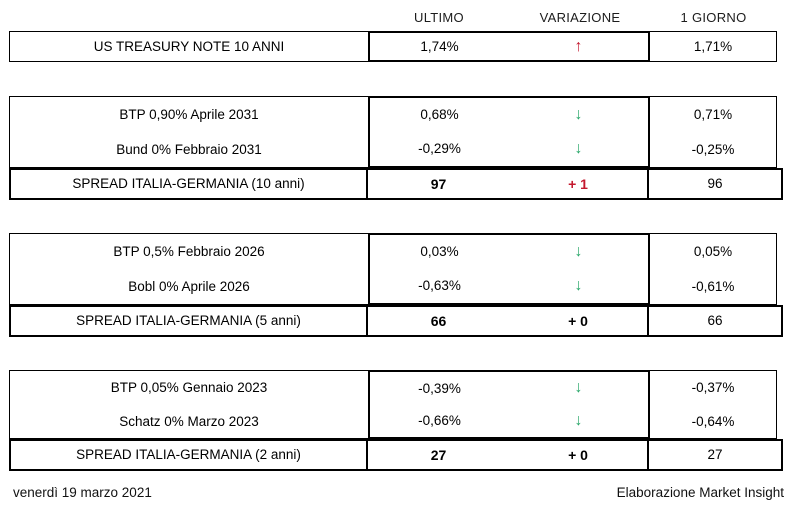 The image size is (794, 508). Describe the element at coordinates (715, 455) in the screenshot. I see `spread-giorno-value: 27` at that location.